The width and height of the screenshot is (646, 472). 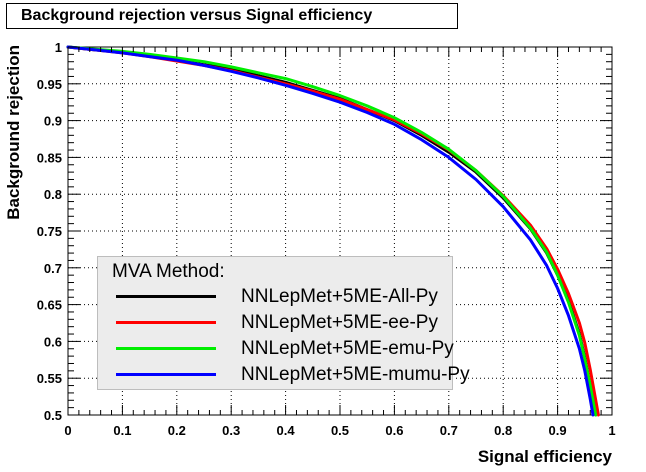 I want to click on legend-label-mumu: NNLepMet+5ME-mumu-Py, so click(x=355, y=374).